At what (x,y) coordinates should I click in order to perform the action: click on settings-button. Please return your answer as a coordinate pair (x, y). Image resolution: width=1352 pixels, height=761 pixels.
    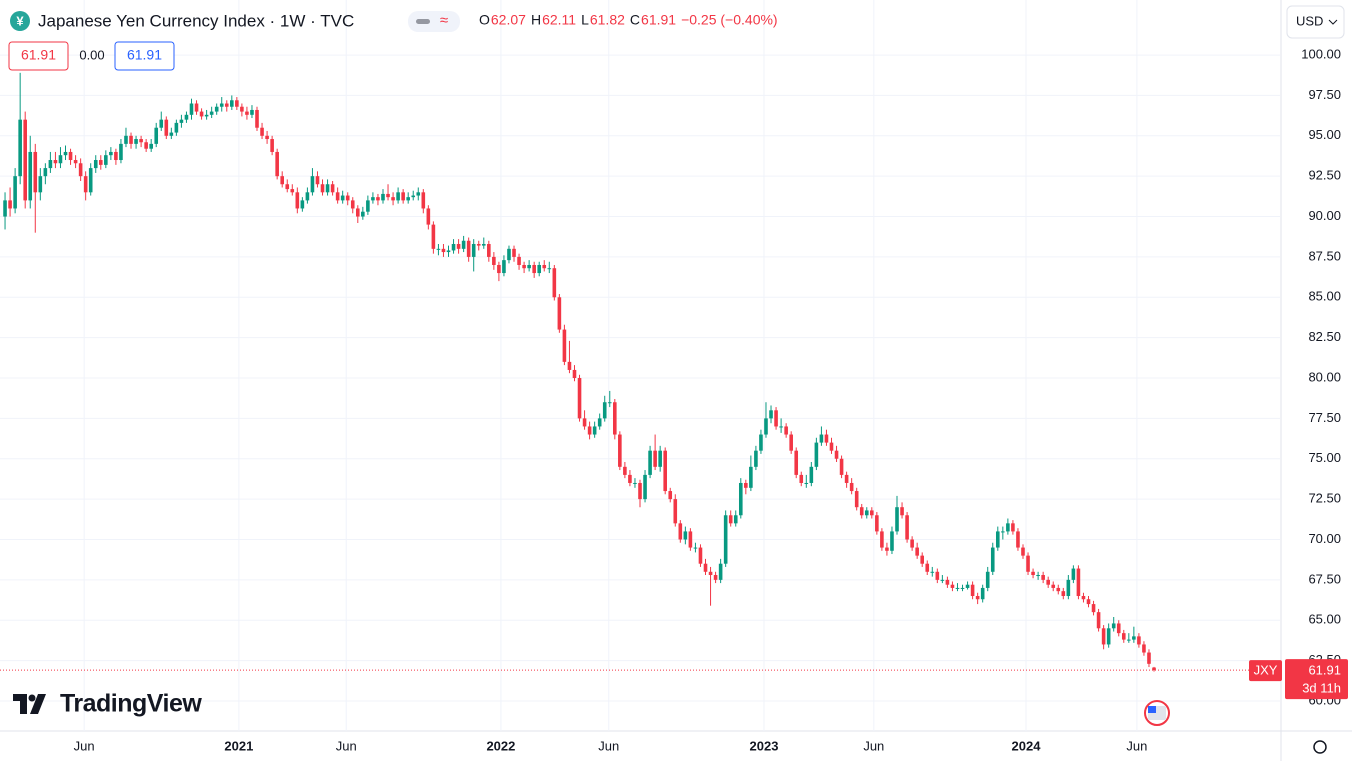
    Looking at the image, I should click on (1320, 747).